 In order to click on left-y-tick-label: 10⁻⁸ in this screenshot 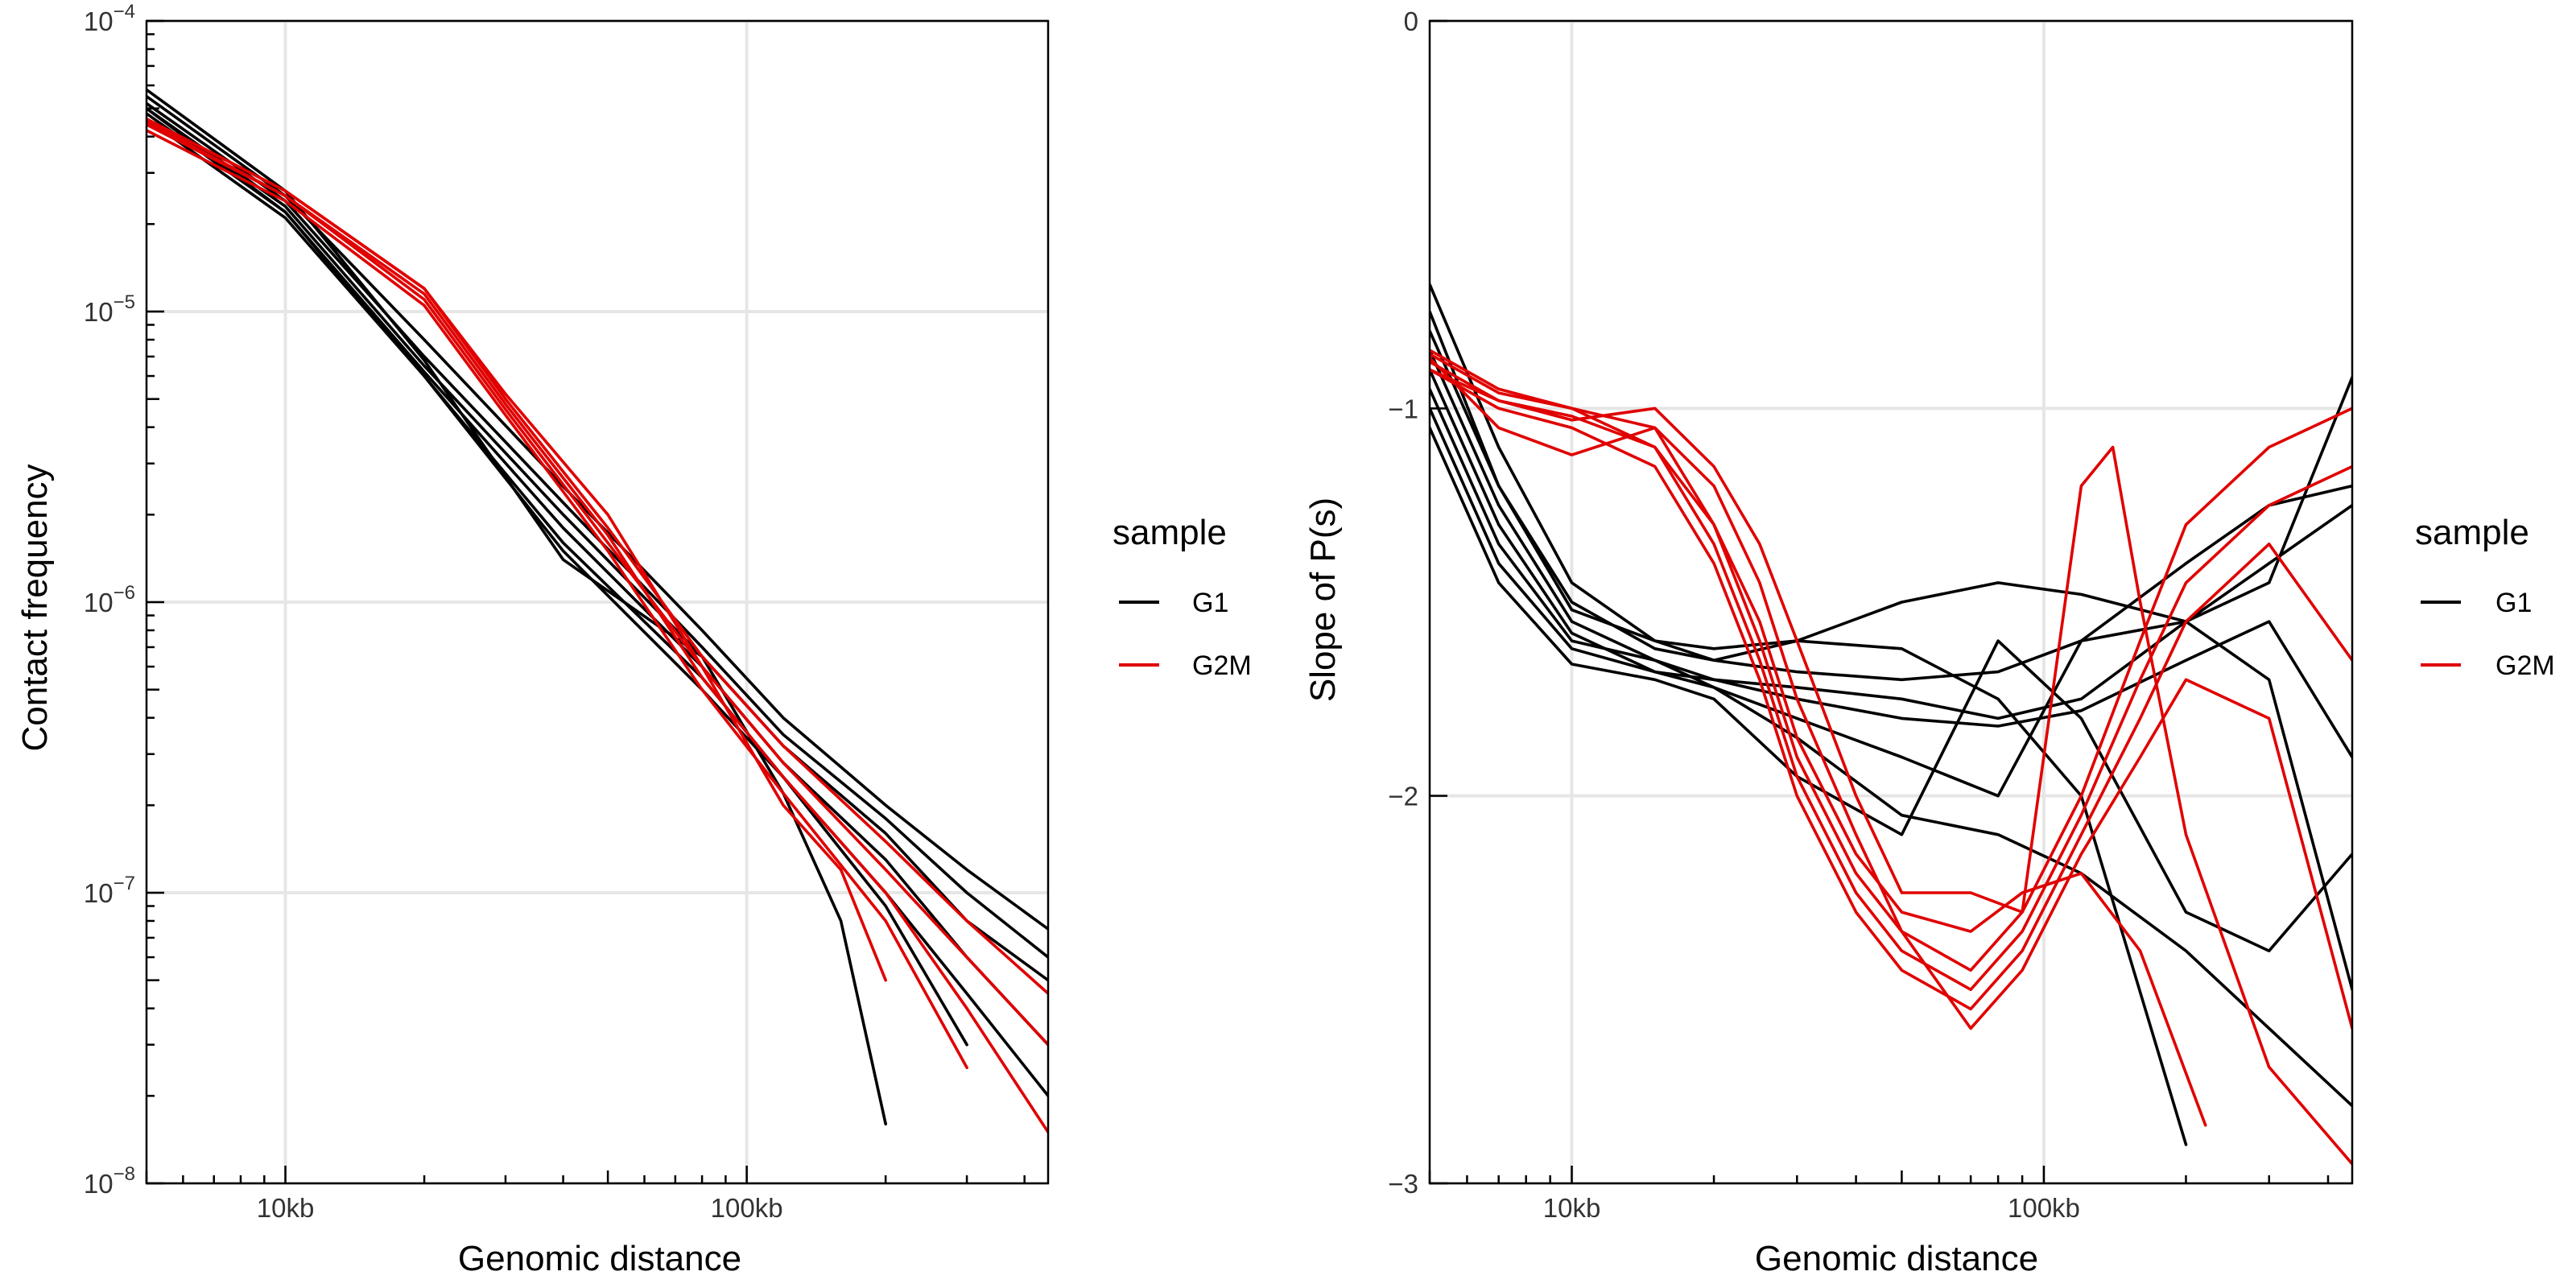, I will do `click(109, 1181)`.